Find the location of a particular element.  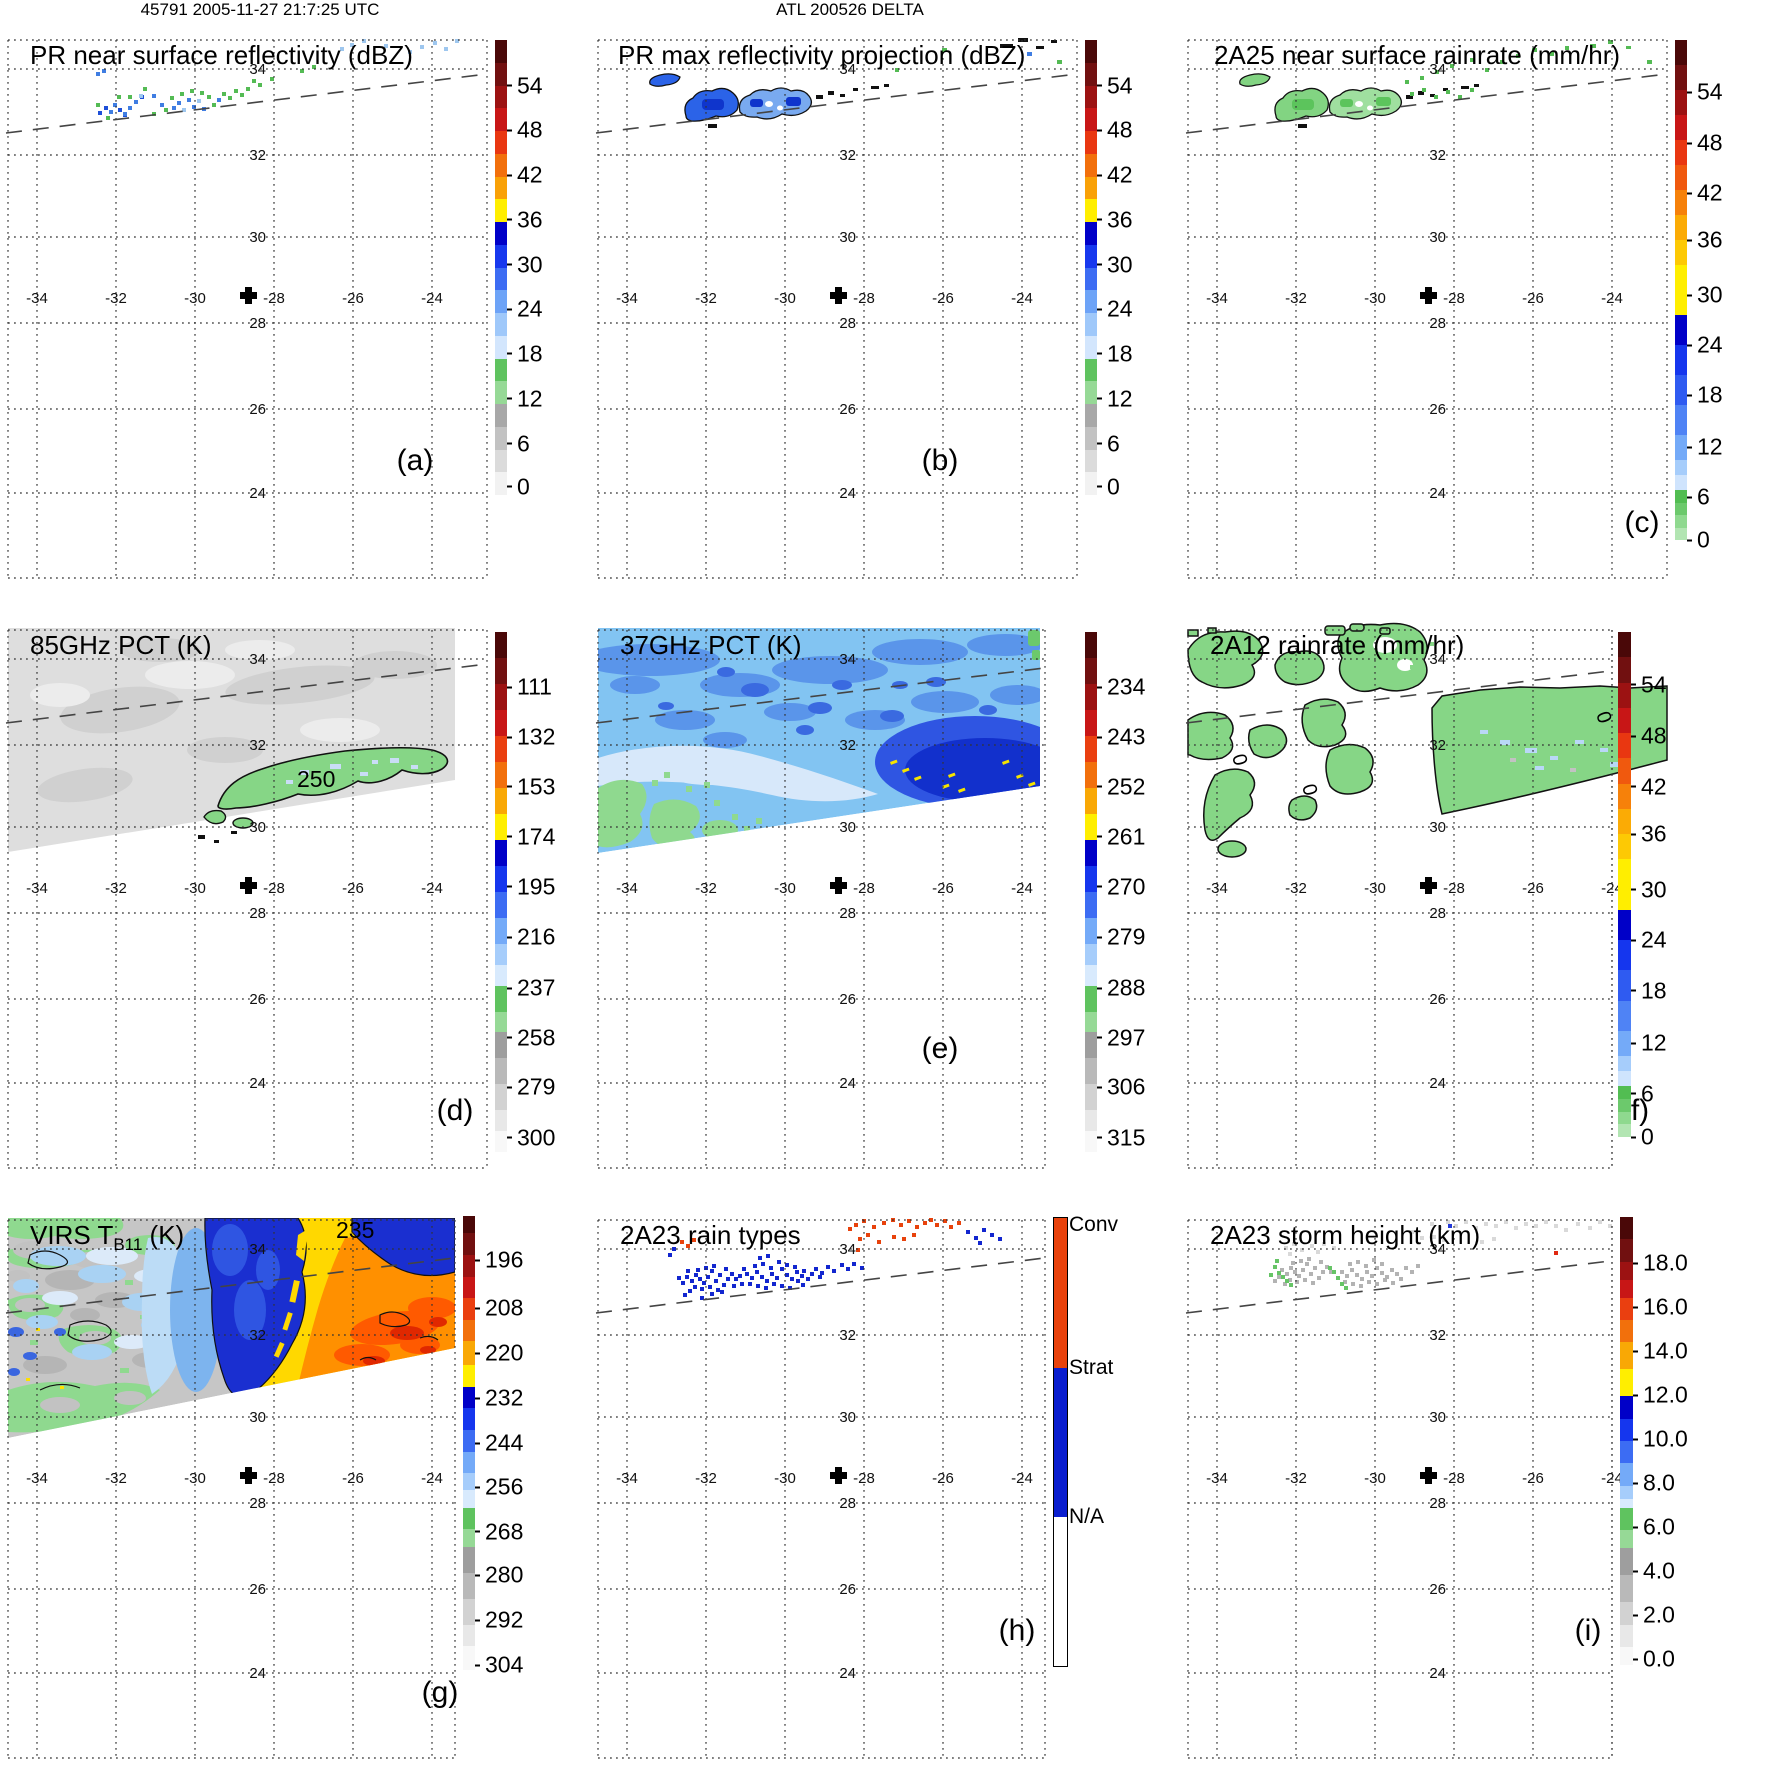

panel-letter: (c) is located at coordinates (1642, 522).